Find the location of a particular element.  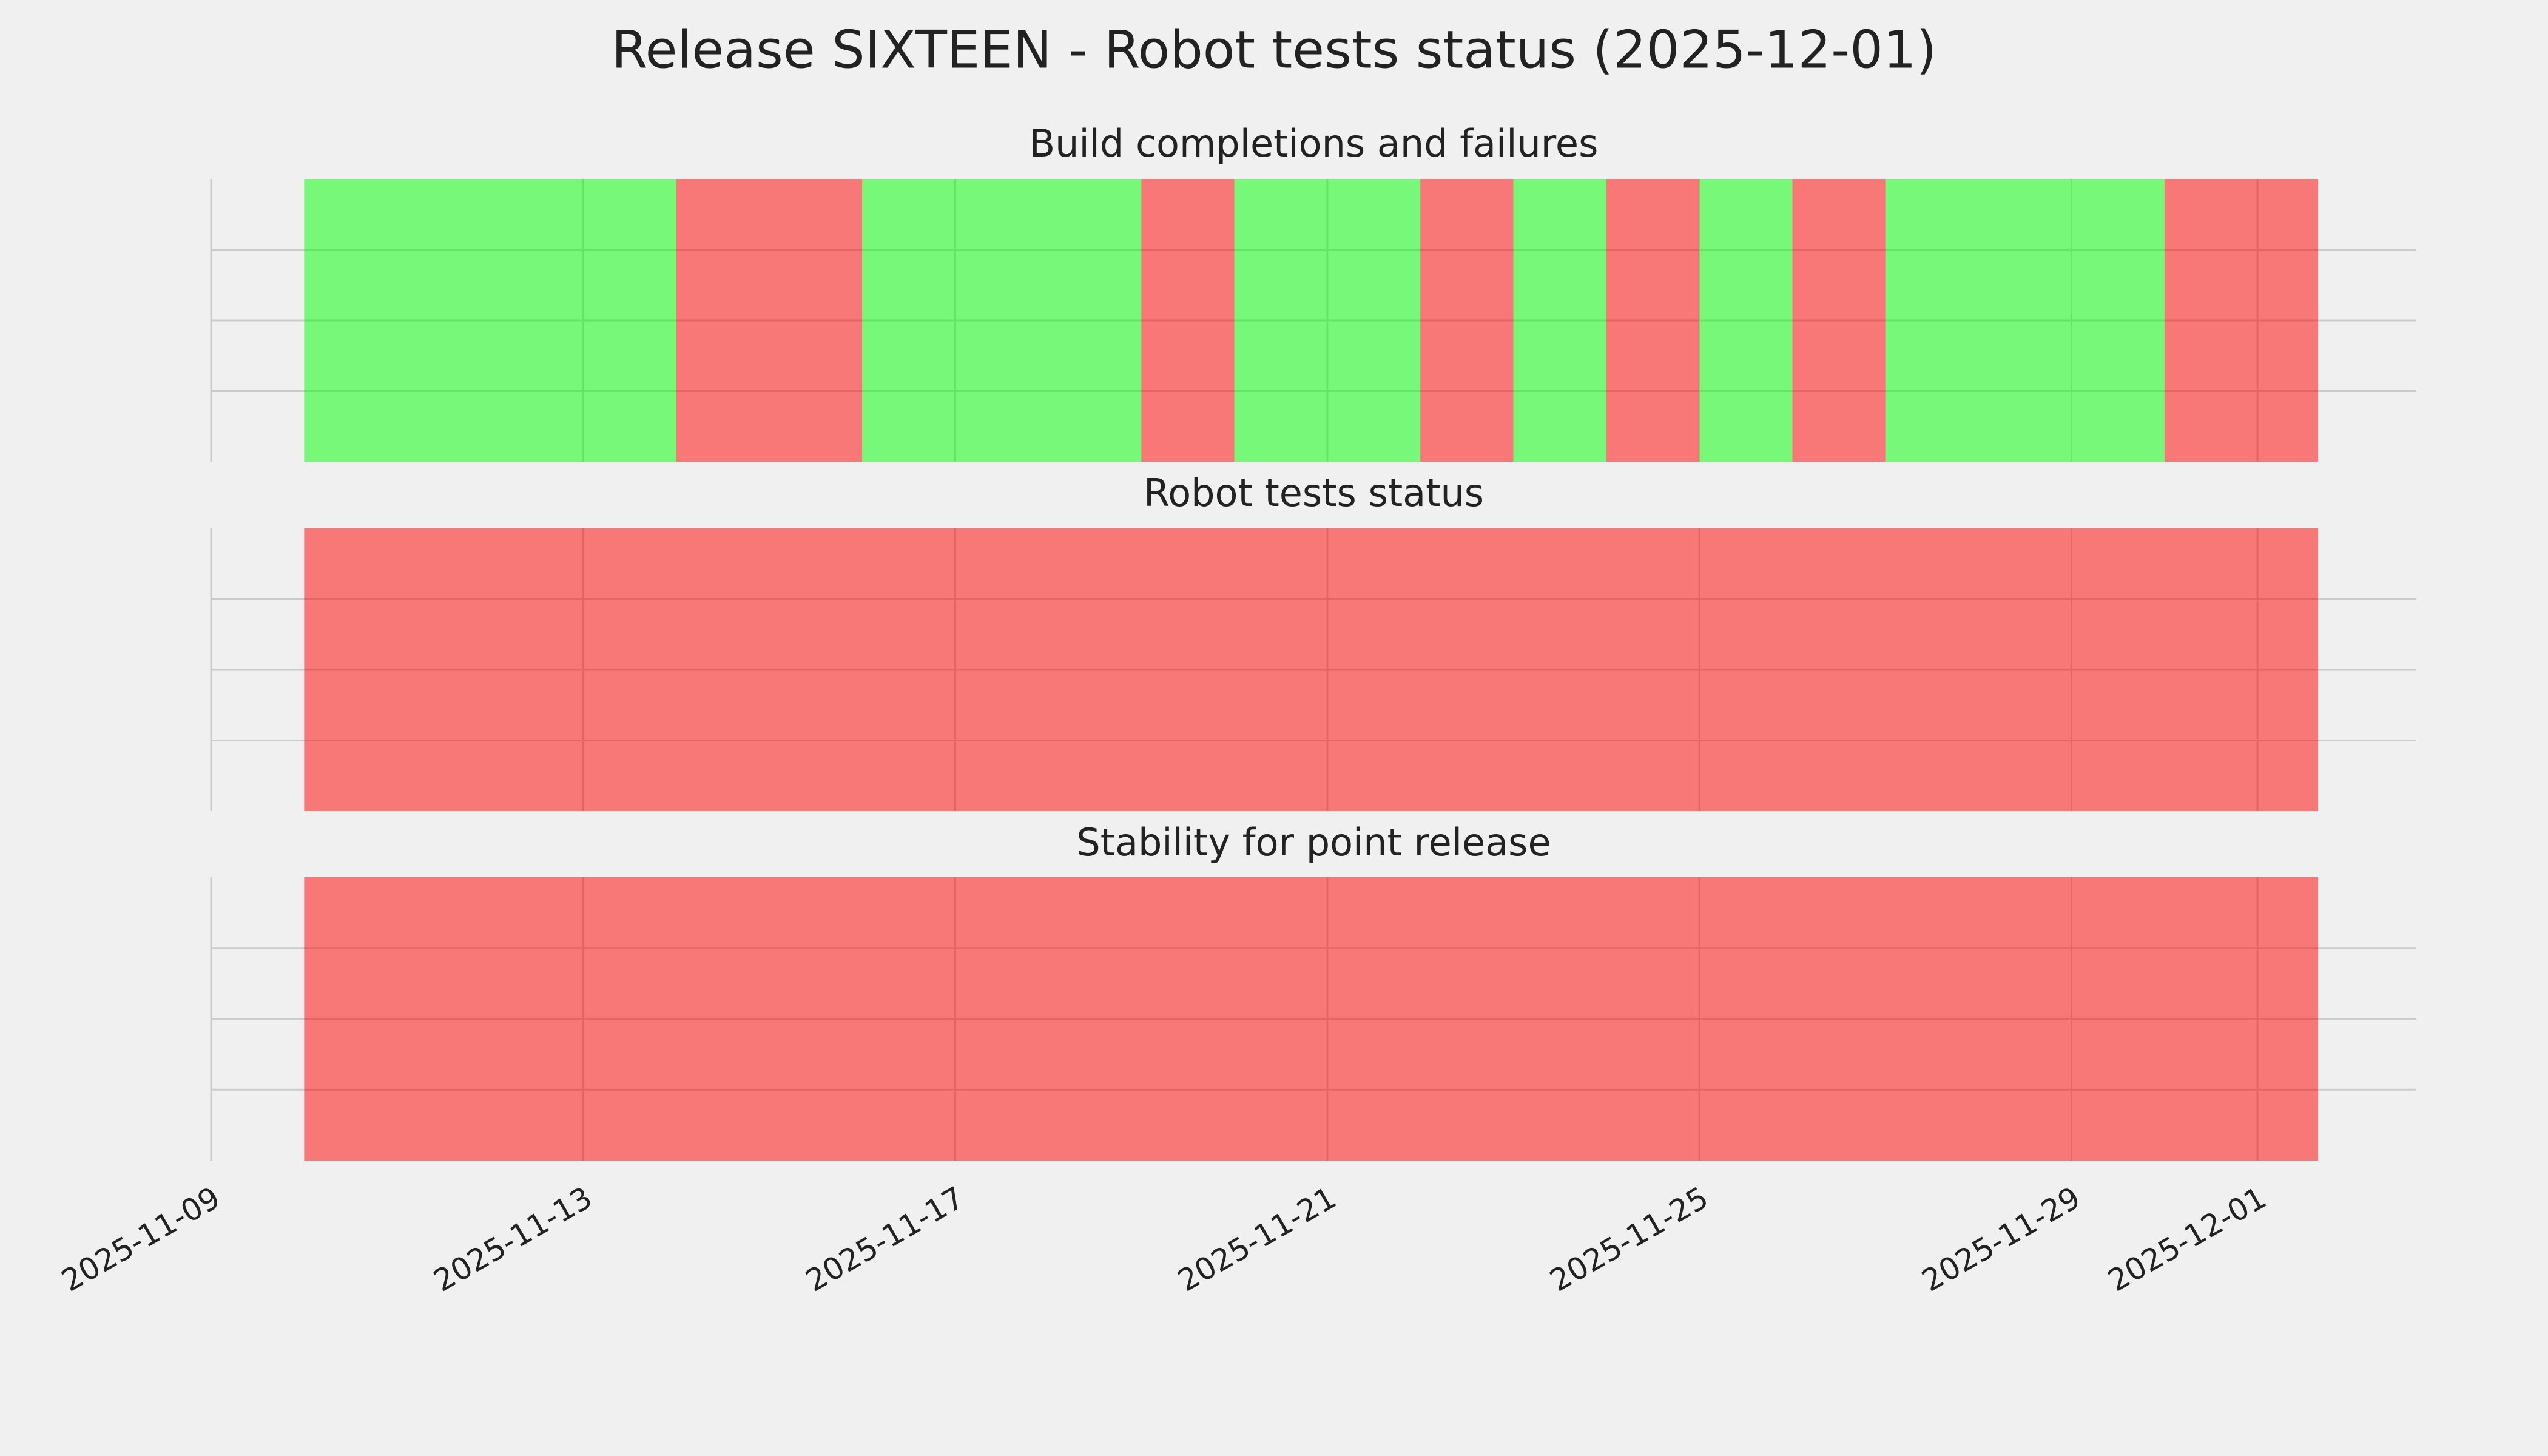

panel-title: Robot tests status is located at coordinates (1314, 493).